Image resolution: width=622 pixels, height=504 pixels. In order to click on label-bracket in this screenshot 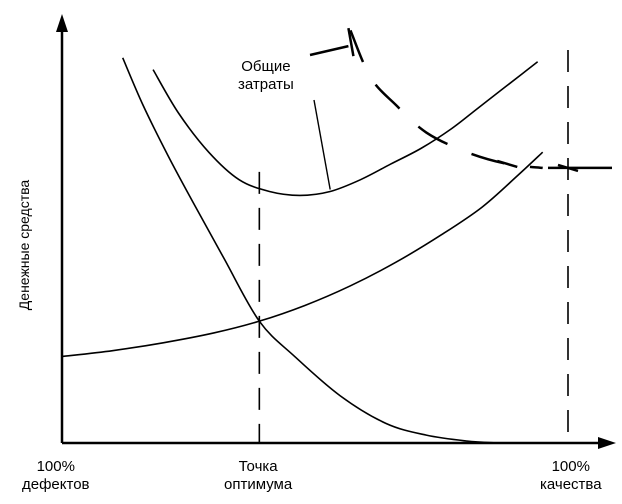, I will do `click(329, 50)`.